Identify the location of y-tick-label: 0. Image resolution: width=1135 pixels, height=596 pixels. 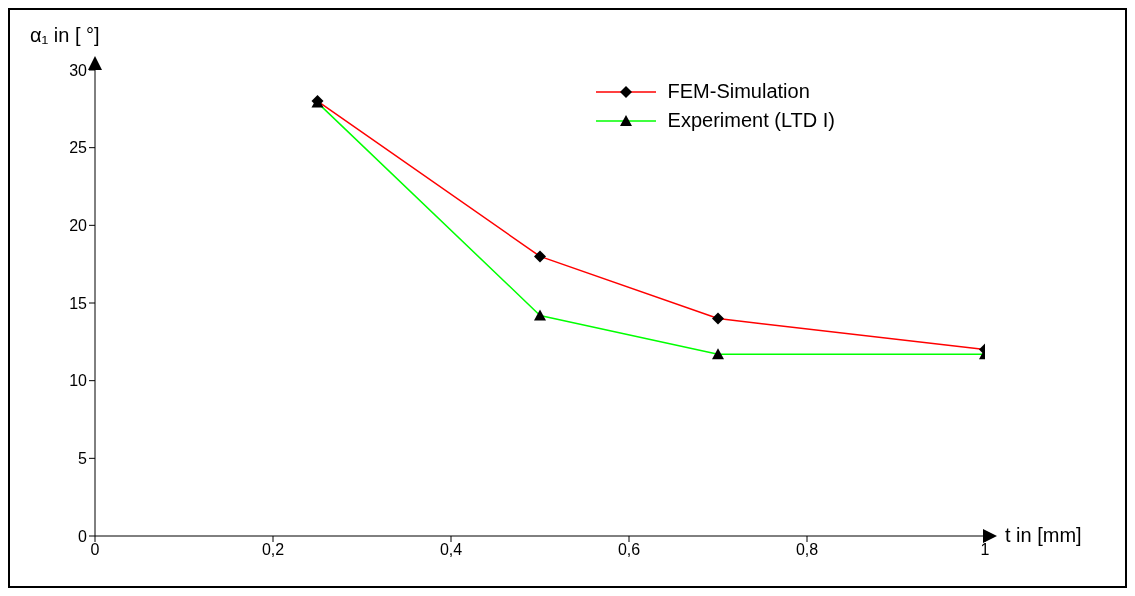
(83, 536).